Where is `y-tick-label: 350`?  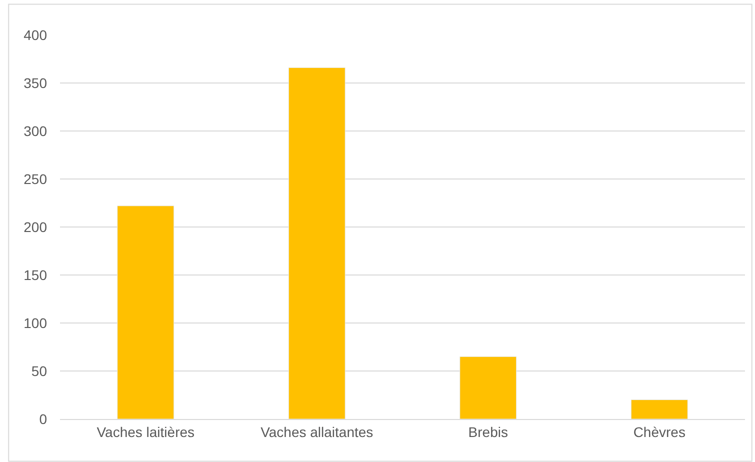
y-tick-label: 350 is located at coordinates (36, 82).